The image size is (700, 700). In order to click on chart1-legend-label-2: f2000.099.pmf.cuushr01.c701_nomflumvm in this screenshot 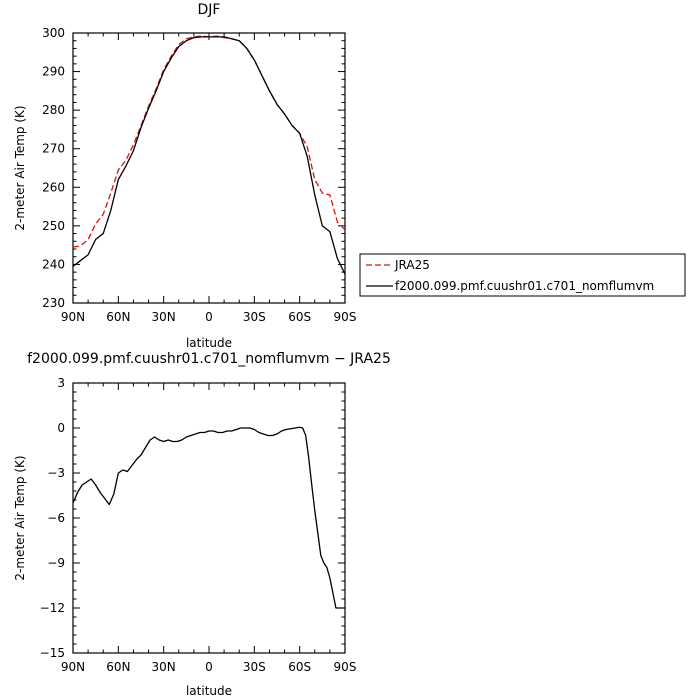, I will do `click(524, 286)`.